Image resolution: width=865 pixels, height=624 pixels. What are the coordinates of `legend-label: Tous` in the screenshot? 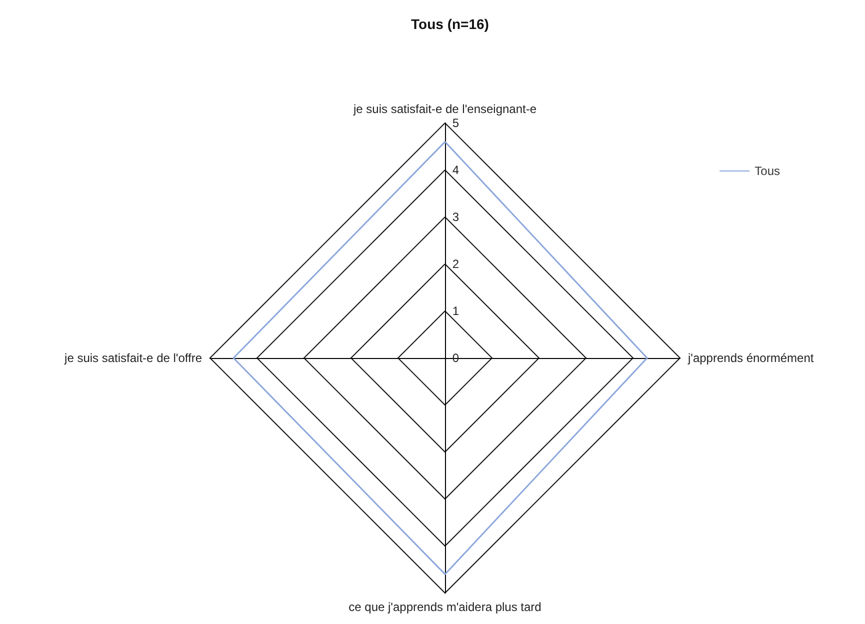 It's located at (767, 171).